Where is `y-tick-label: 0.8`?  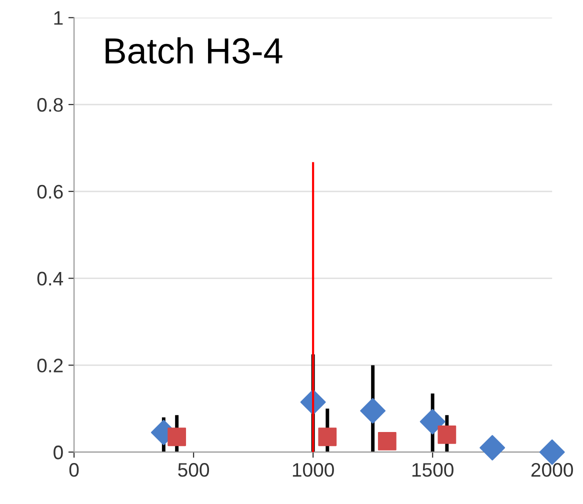
y-tick-label: 0.8 is located at coordinates (50, 105).